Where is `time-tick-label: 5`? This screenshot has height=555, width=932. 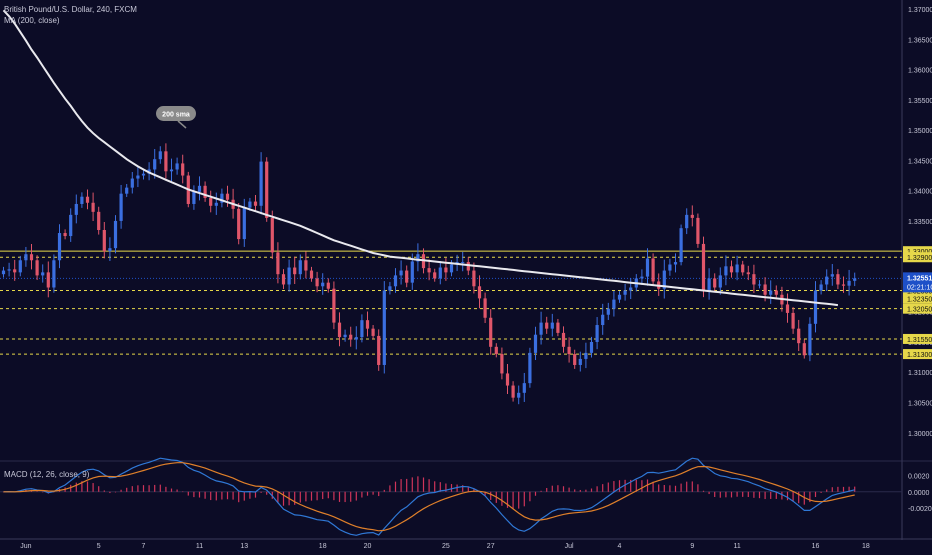 time-tick-label: 5 is located at coordinates (99, 546).